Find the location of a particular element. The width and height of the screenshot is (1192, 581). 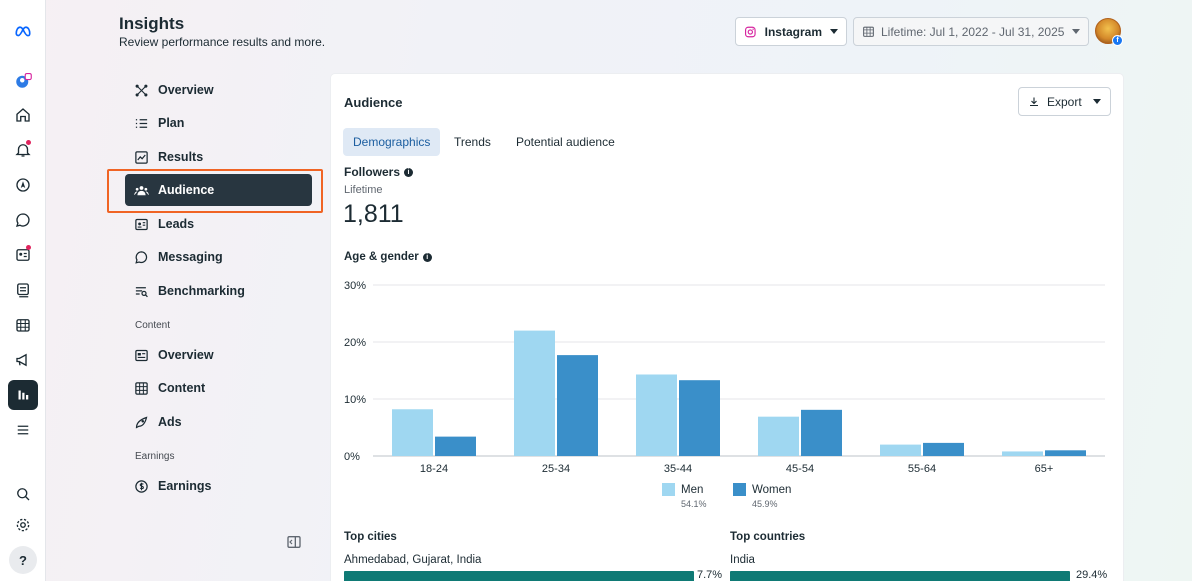

top-country-pct: 29.4% is located at coordinates (1092, 575).